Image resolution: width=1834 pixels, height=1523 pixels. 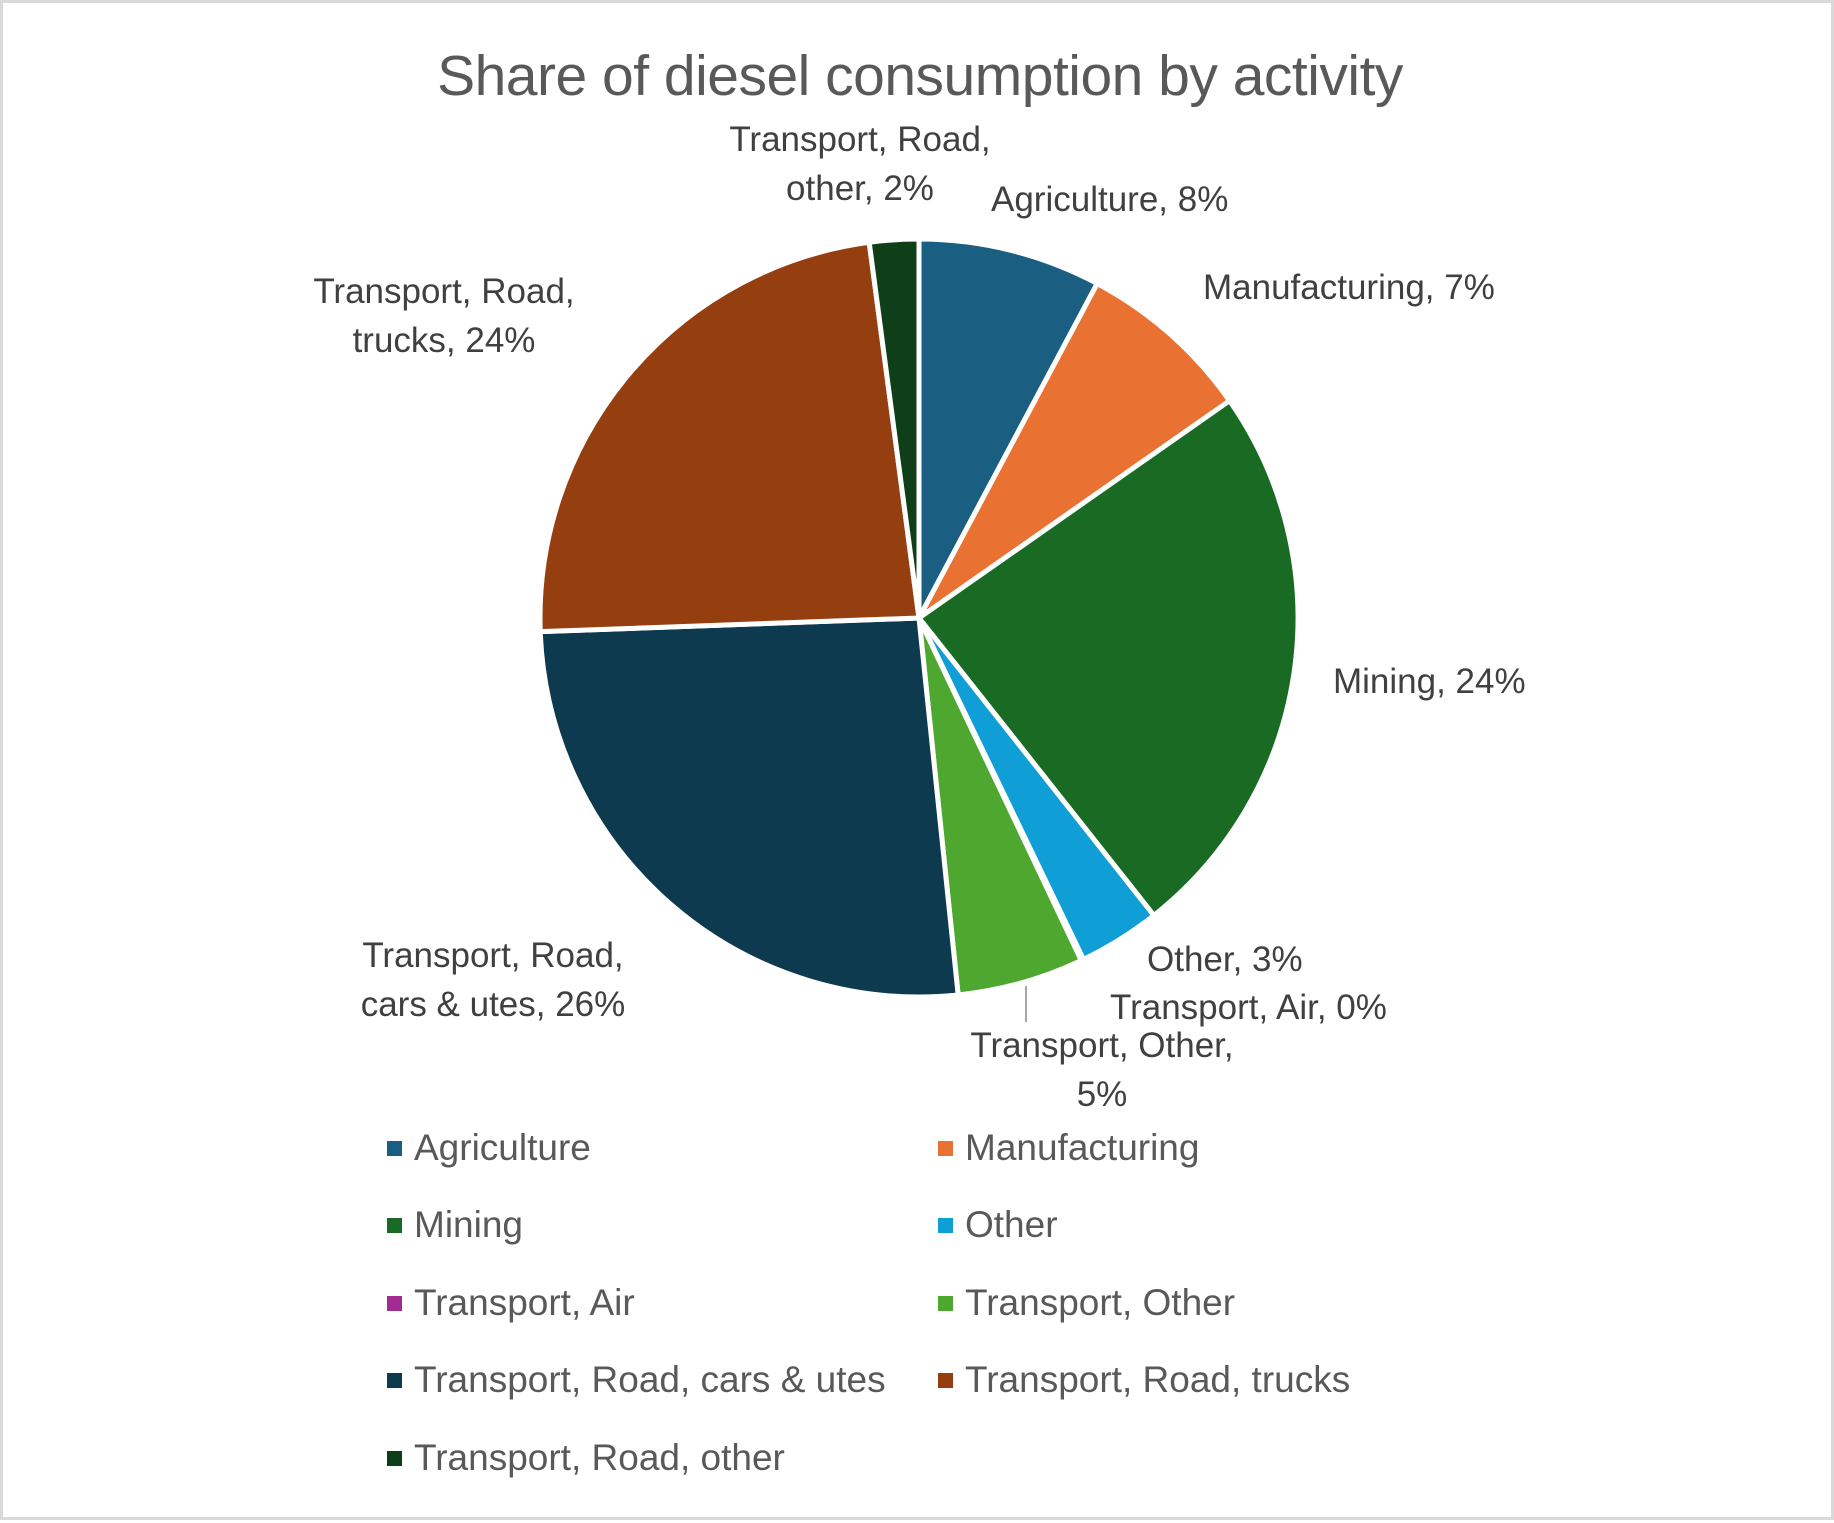 What do you see at coordinates (1102, 1070) in the screenshot?
I see `data-label-transport-other: Transport, Other, 5%` at bounding box center [1102, 1070].